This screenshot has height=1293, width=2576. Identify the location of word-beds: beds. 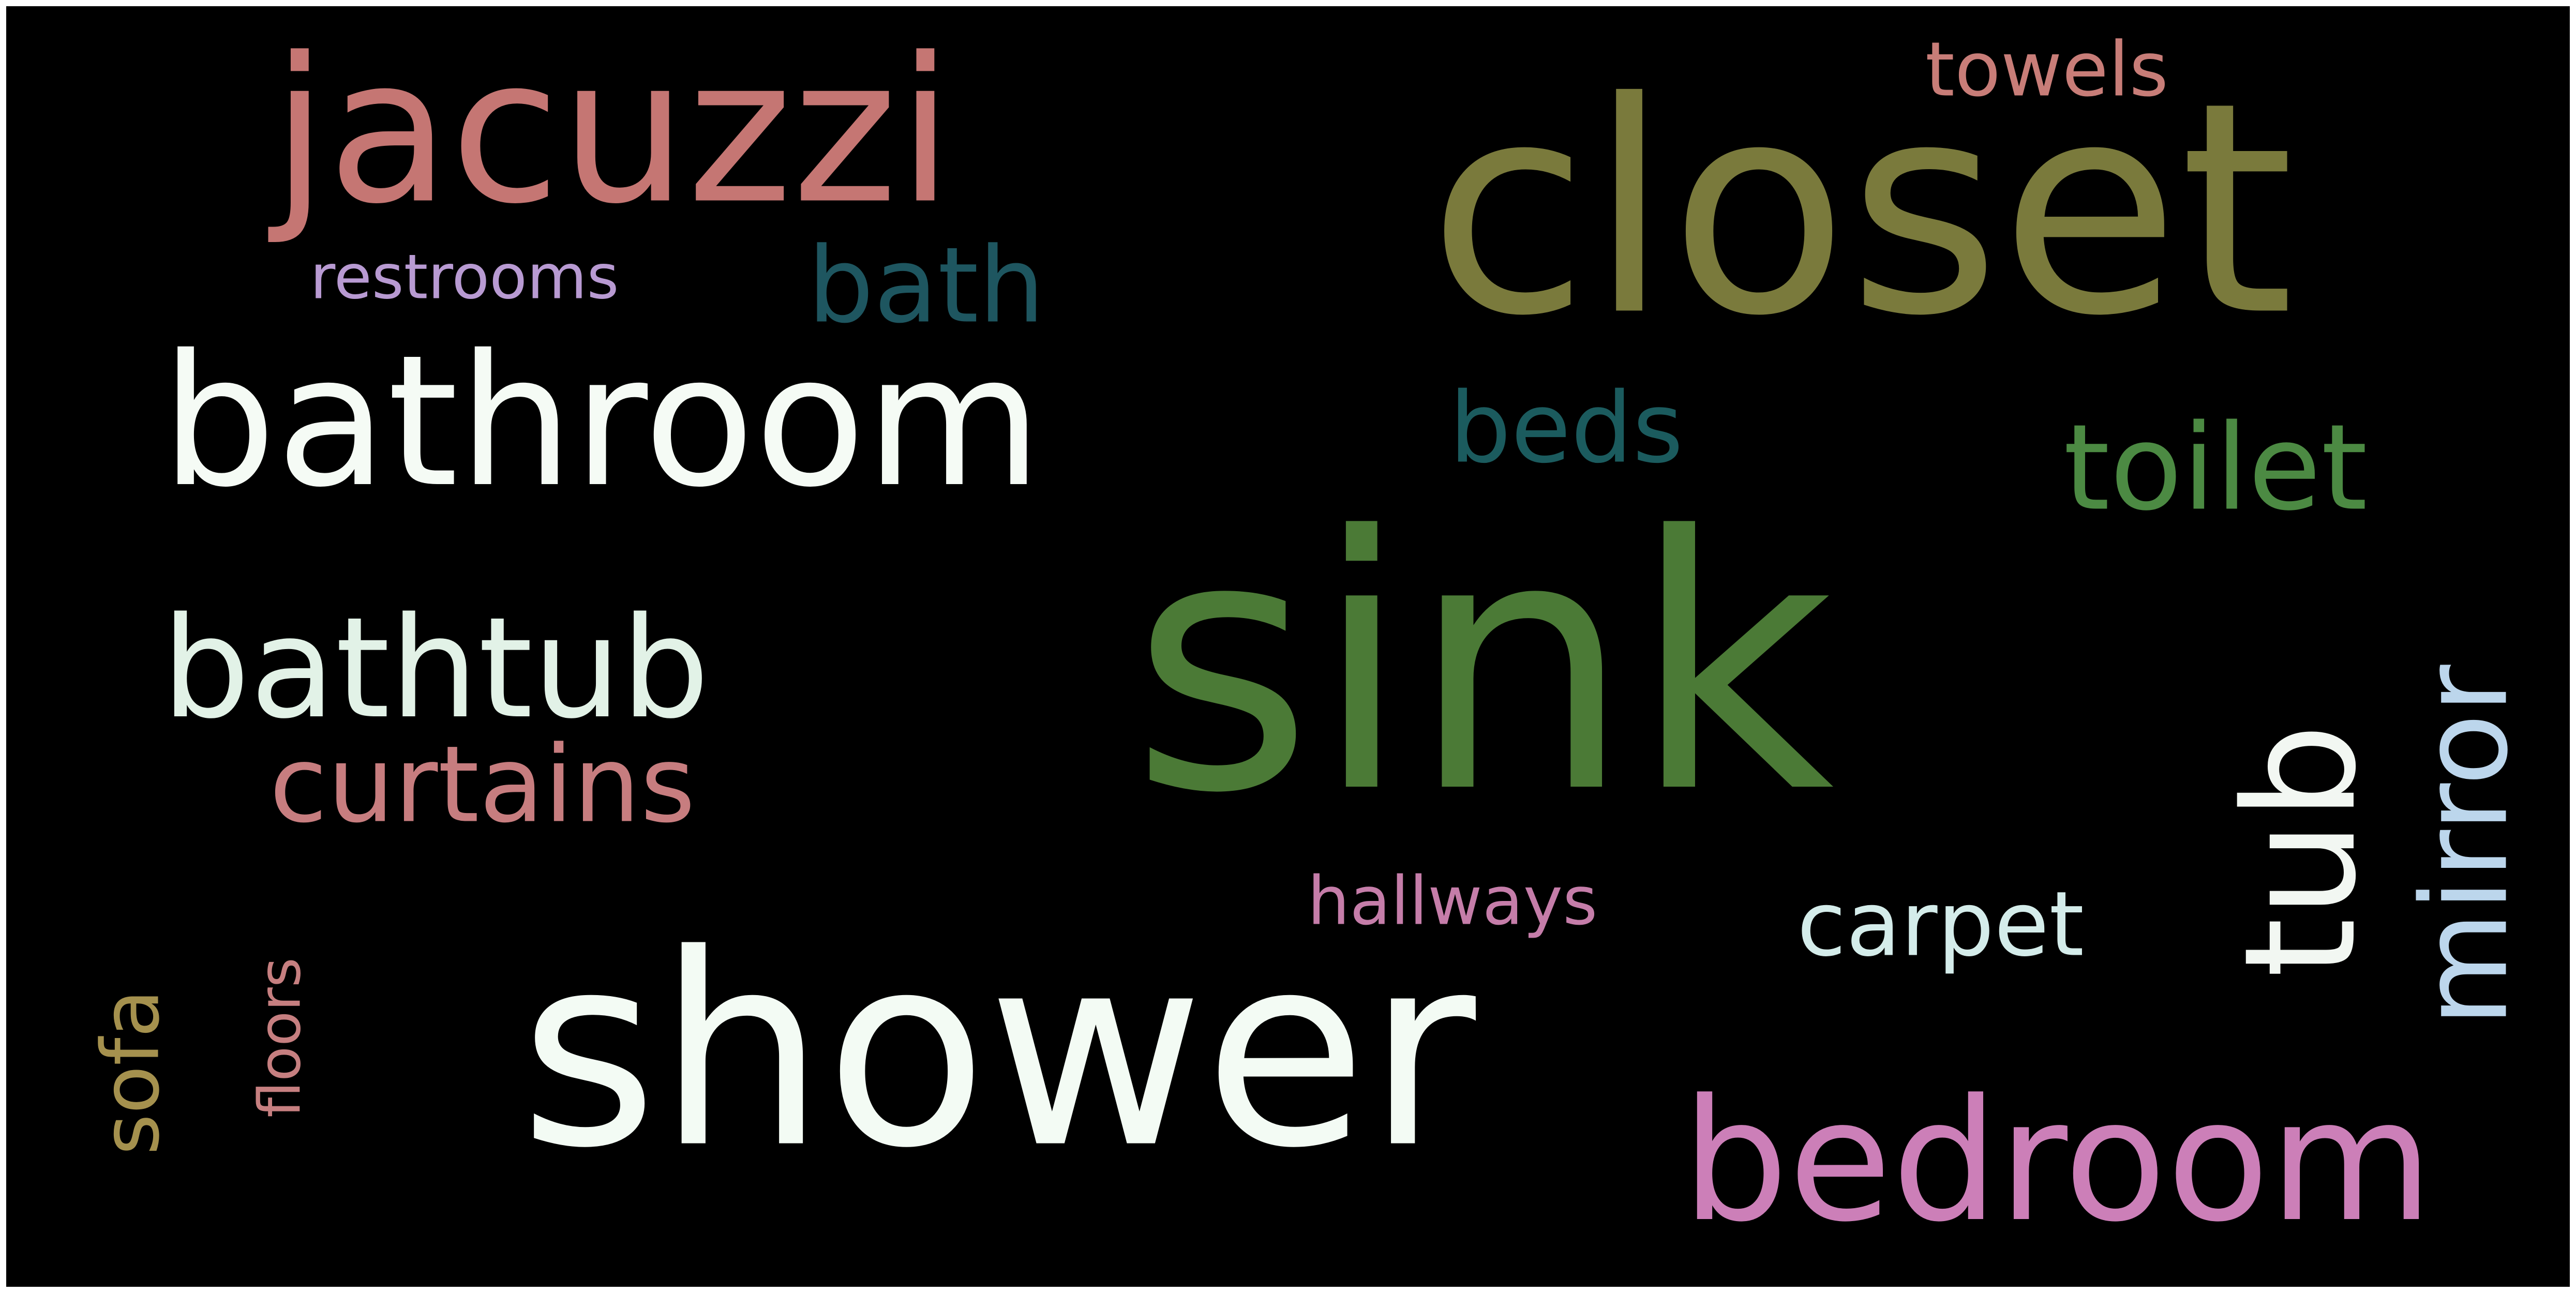
(1566, 428).